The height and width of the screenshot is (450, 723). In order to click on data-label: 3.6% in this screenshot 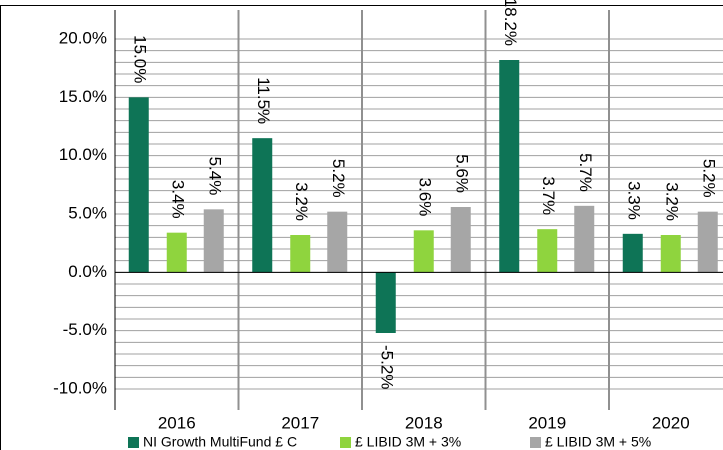, I will do `click(424, 197)`.